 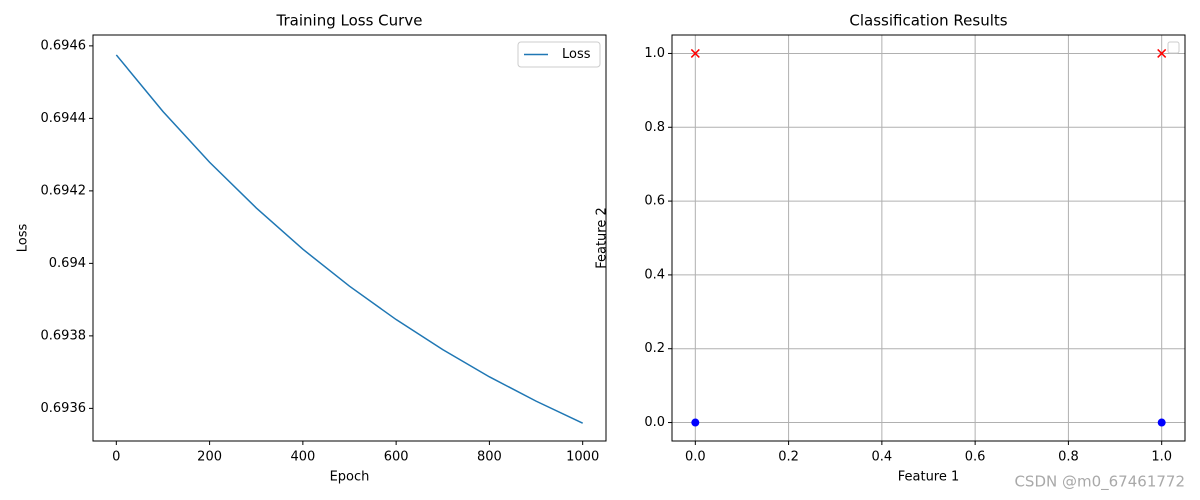 I want to click on y-axis-label: Feature 2, so click(x=602, y=238).